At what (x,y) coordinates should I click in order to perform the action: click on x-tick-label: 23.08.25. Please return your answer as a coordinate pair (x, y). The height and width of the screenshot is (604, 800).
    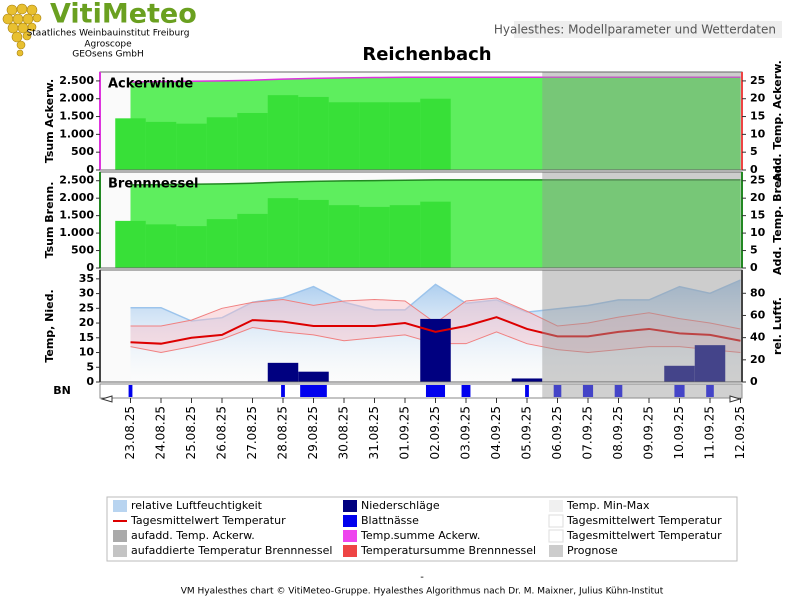
    Looking at the image, I should click on (130, 432).